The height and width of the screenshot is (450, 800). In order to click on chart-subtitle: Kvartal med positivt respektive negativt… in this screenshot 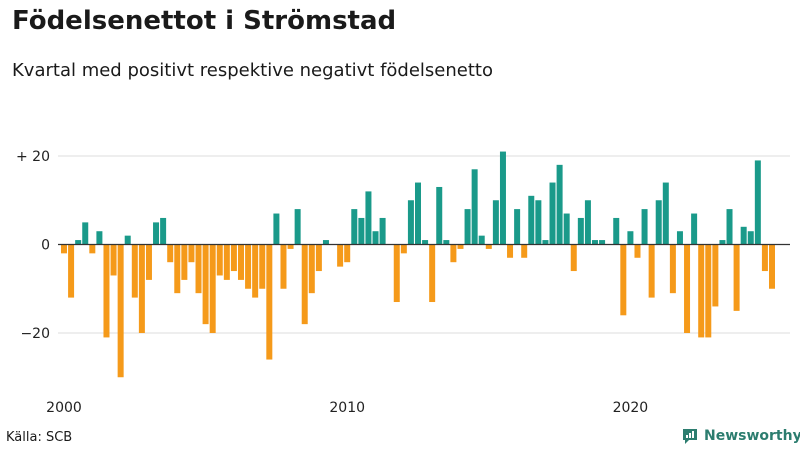, I will do `click(252, 70)`.